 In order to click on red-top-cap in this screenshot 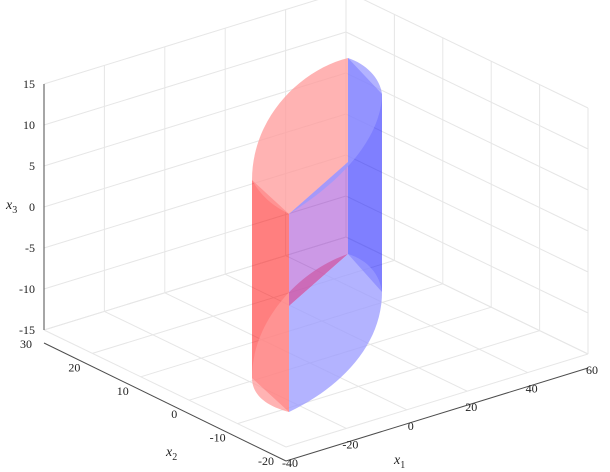, I will do `click(300, 136)`.